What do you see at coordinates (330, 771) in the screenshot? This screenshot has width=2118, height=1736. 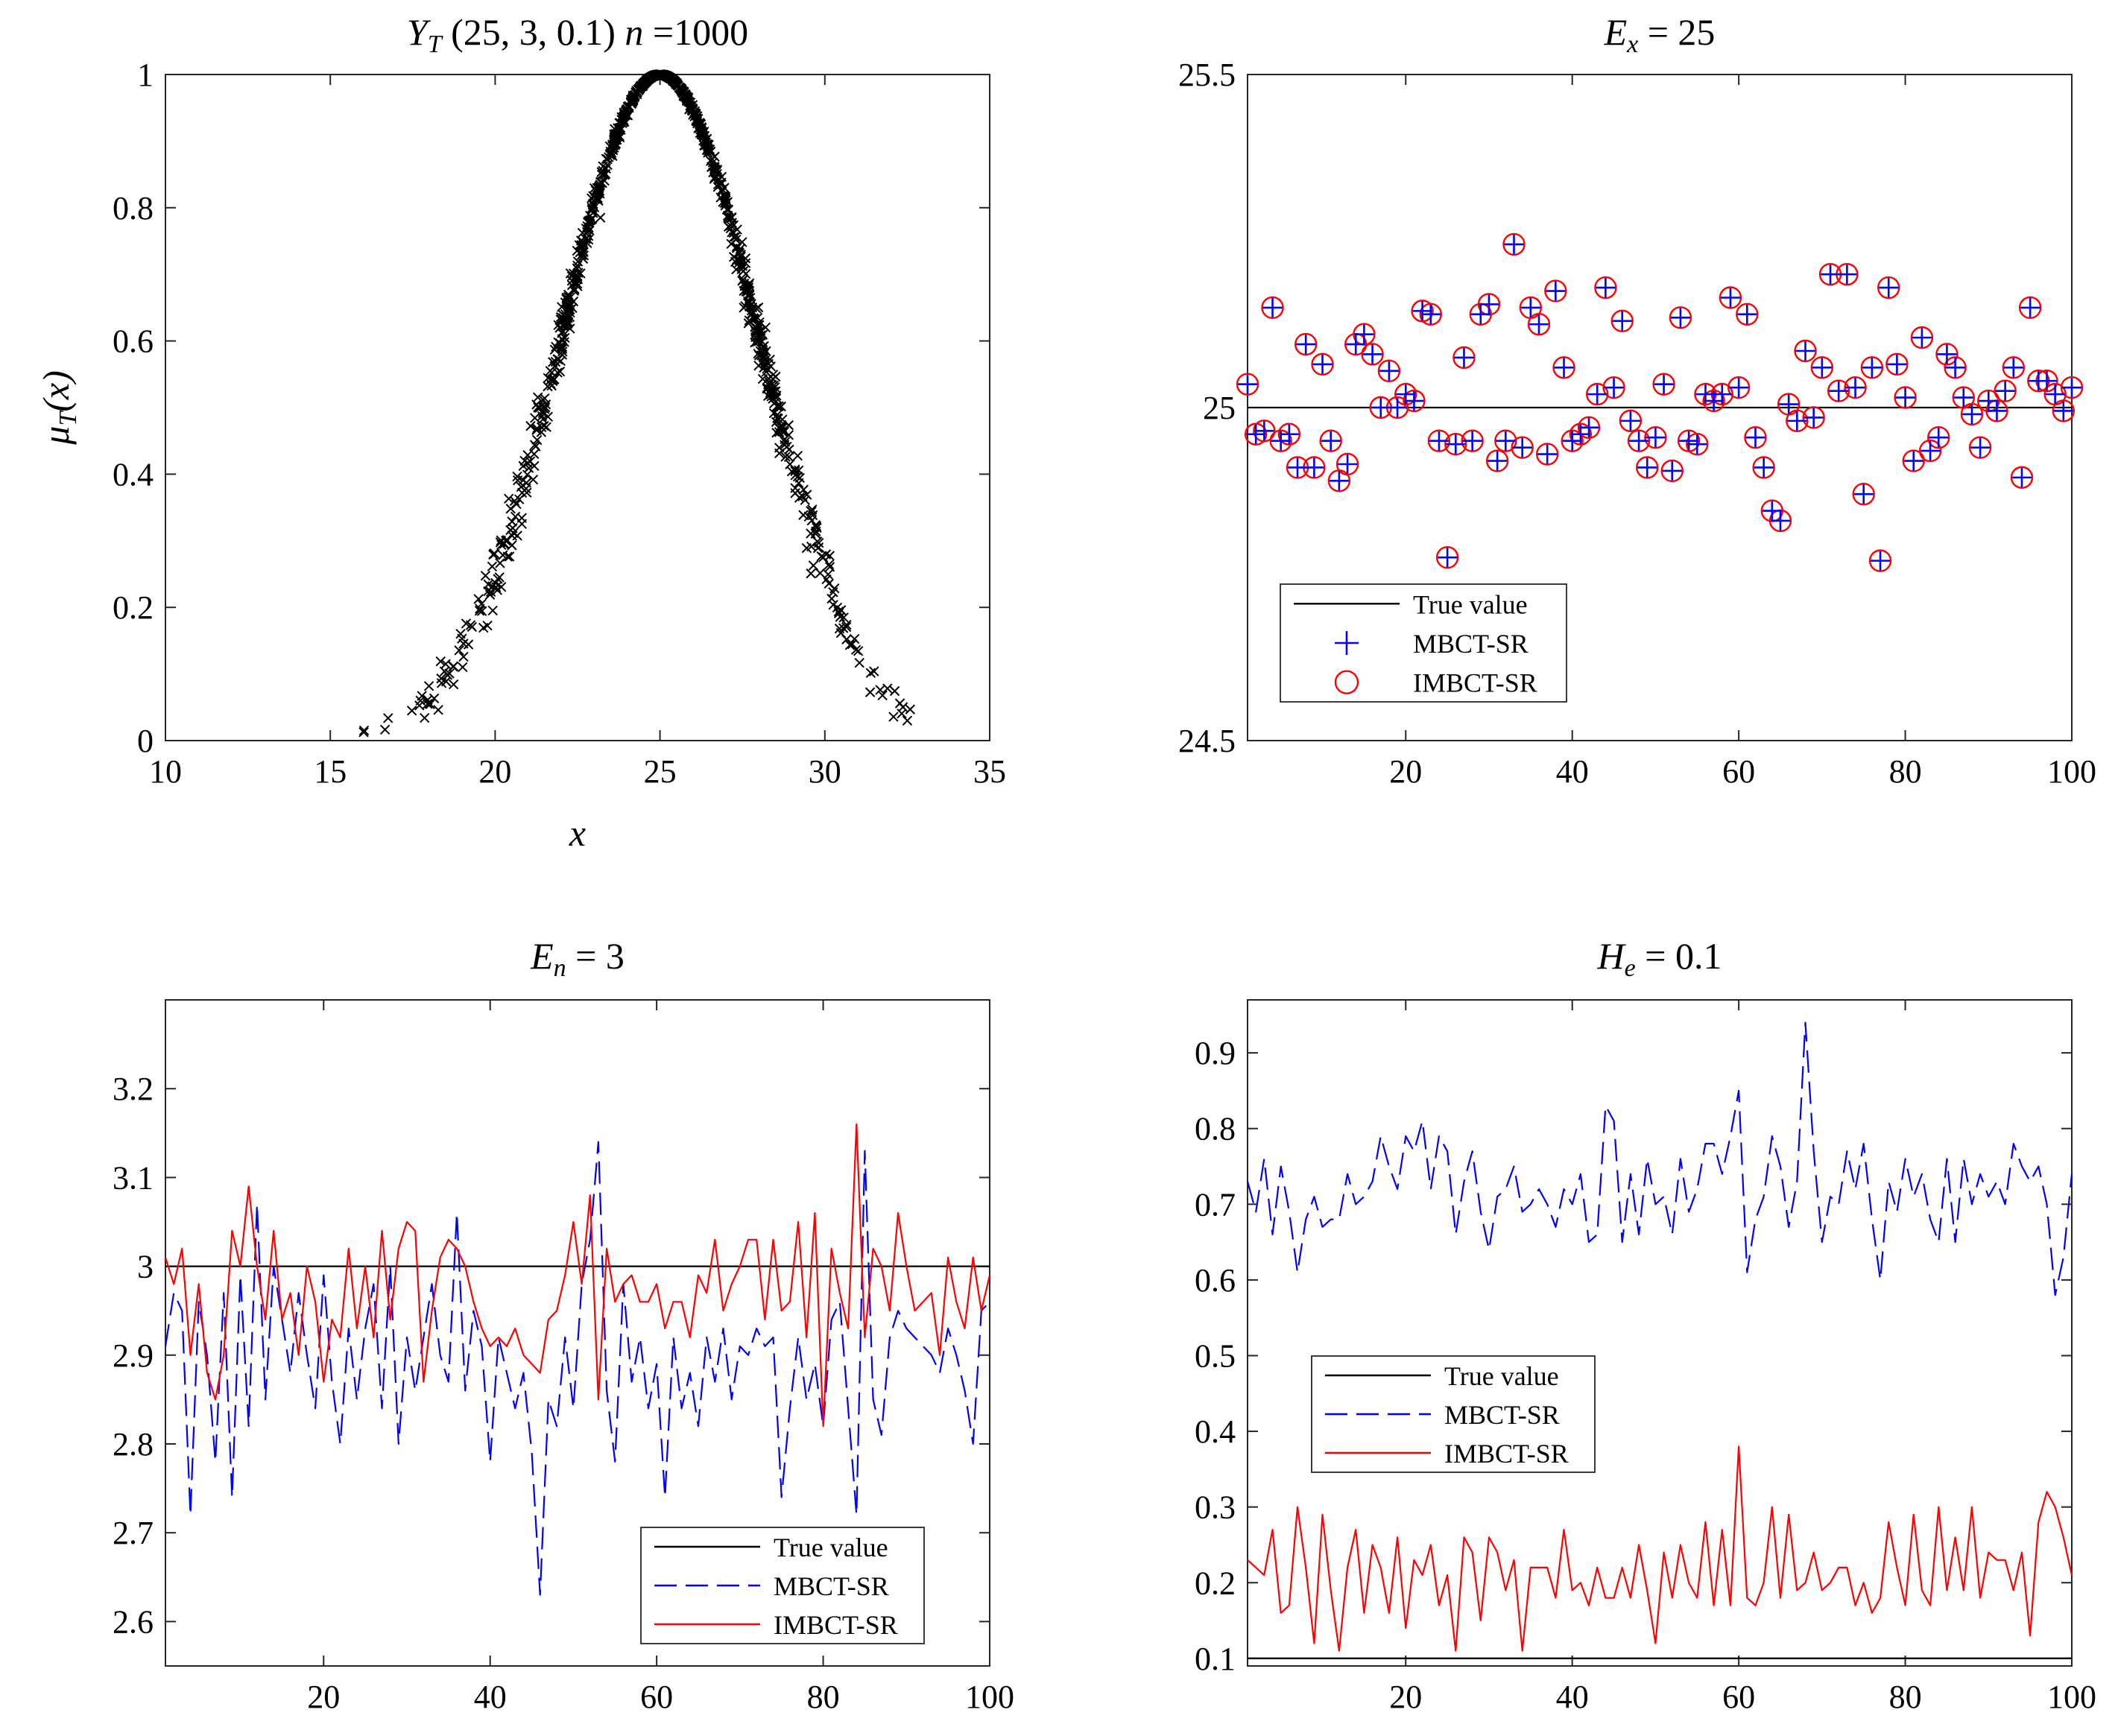 I see `x-tick-label: 15` at bounding box center [330, 771].